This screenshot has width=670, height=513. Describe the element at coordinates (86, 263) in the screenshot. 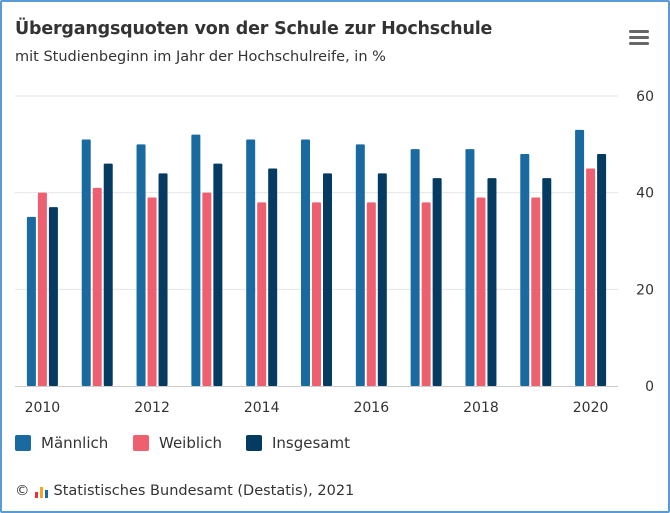

I see `bar-männlich-2011` at that location.